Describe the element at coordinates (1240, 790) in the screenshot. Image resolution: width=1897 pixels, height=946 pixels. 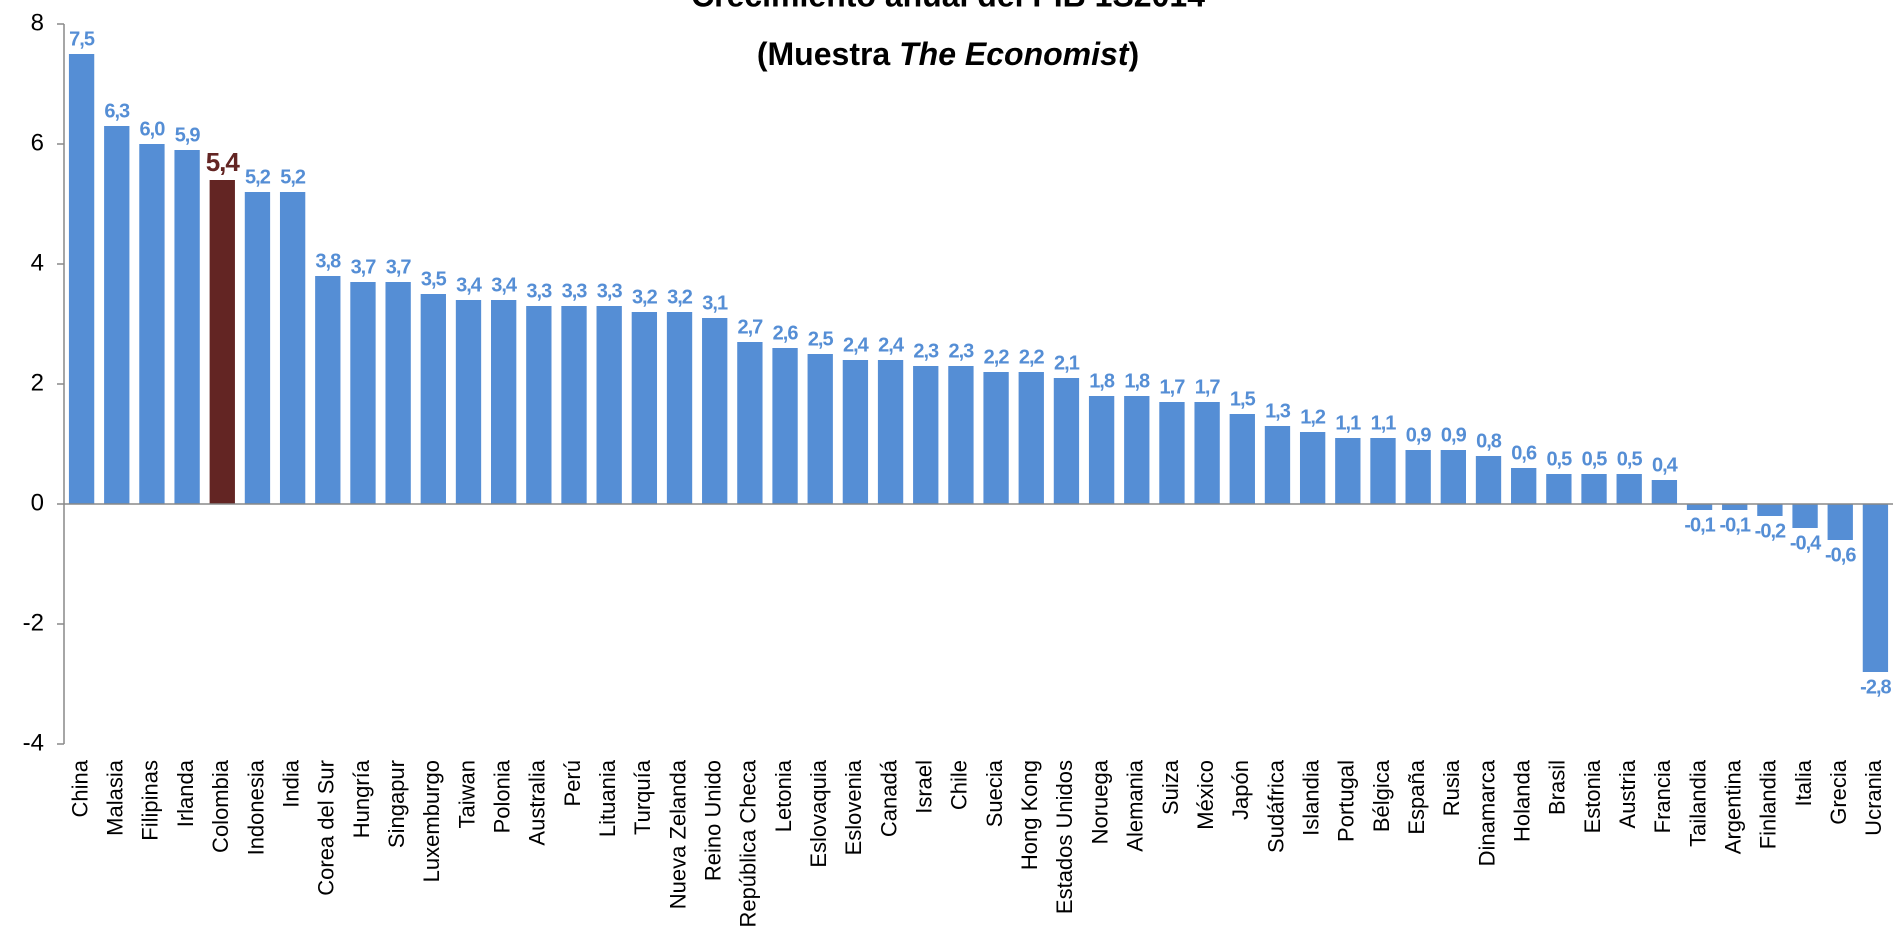
I see `x-tick-label: Japón` at that location.